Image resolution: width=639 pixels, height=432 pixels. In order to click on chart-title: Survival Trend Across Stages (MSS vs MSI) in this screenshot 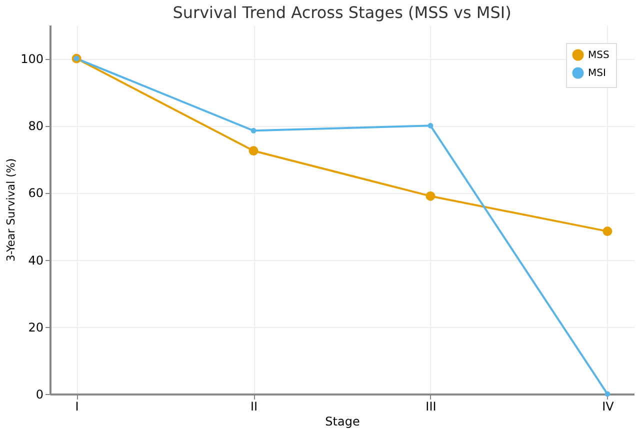, I will do `click(342, 12)`.